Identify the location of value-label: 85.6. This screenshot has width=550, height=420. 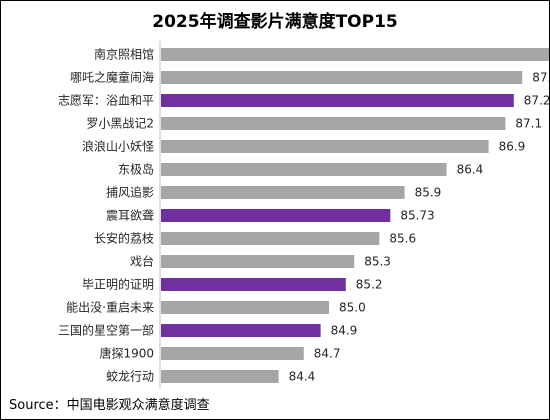
(402, 239).